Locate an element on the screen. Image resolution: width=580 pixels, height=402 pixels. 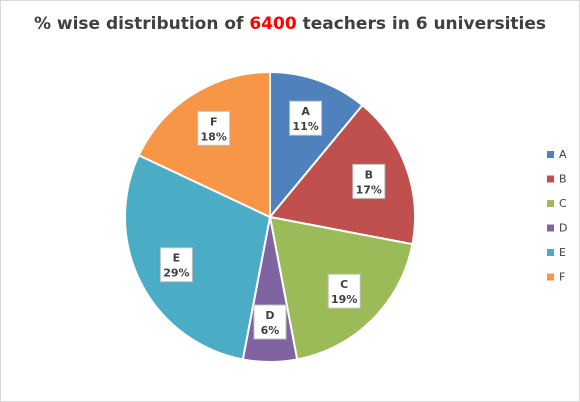
legend-swatch-e is located at coordinates (550, 252).